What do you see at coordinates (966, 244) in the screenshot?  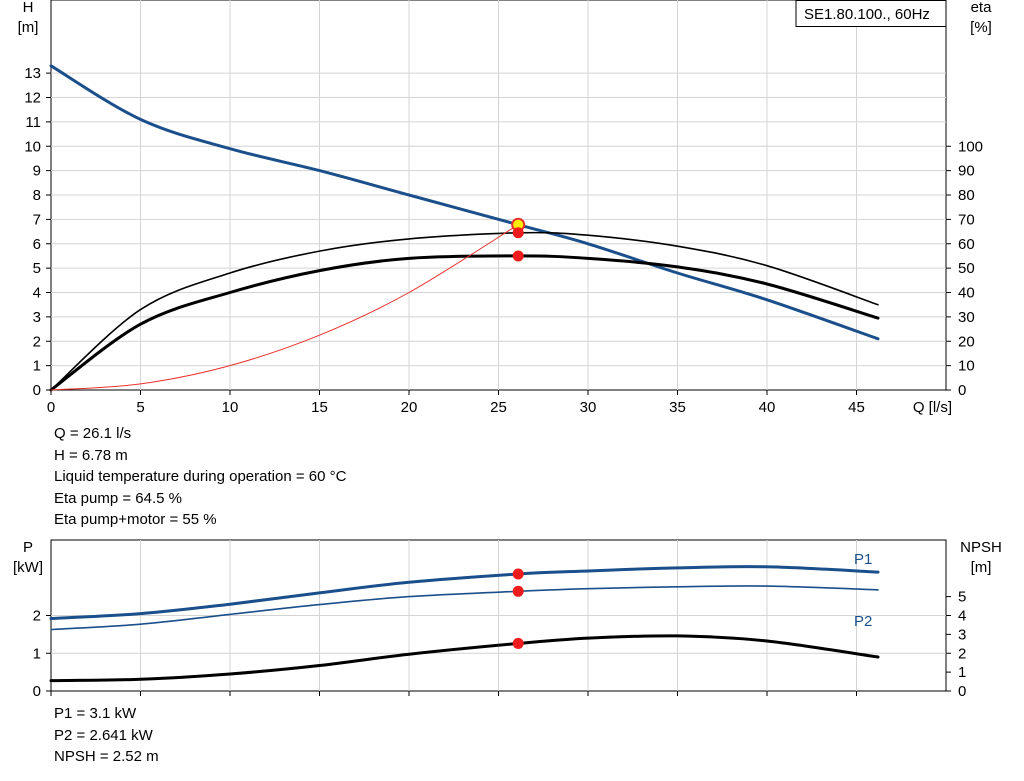 I see `panel0-y-tick-label-right: 60` at bounding box center [966, 244].